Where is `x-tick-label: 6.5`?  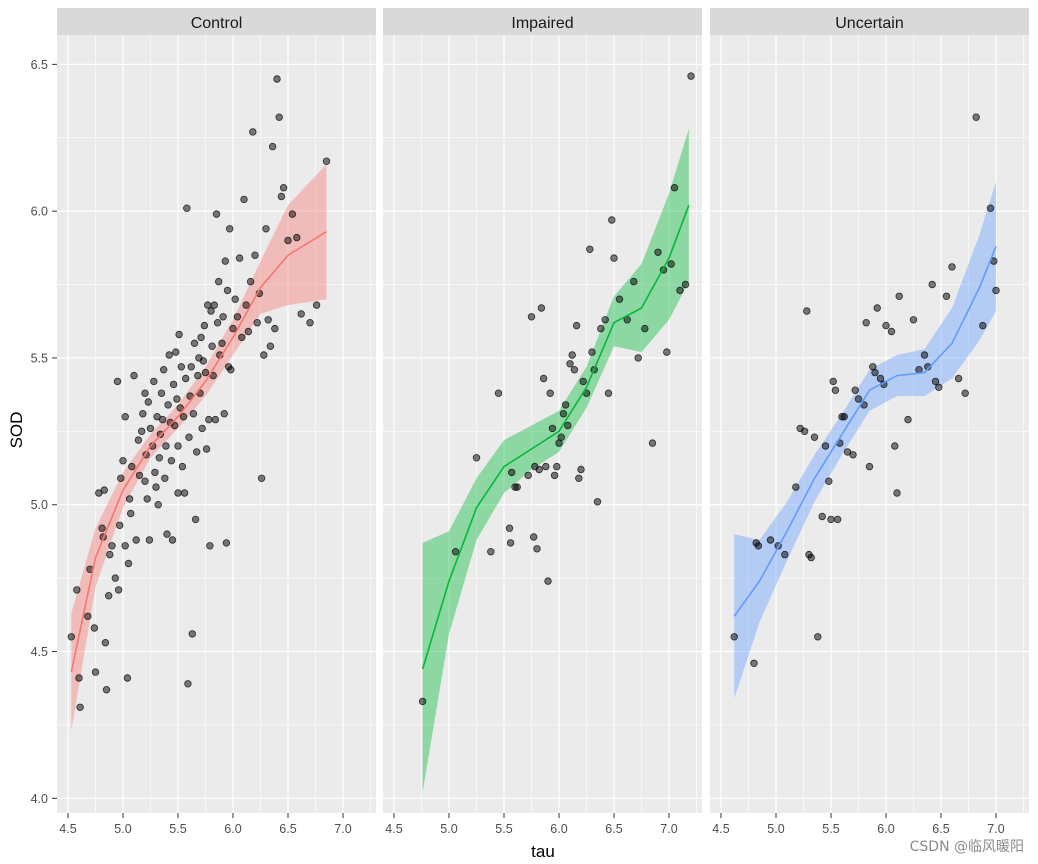 x-tick-label: 6.5 is located at coordinates (940, 829).